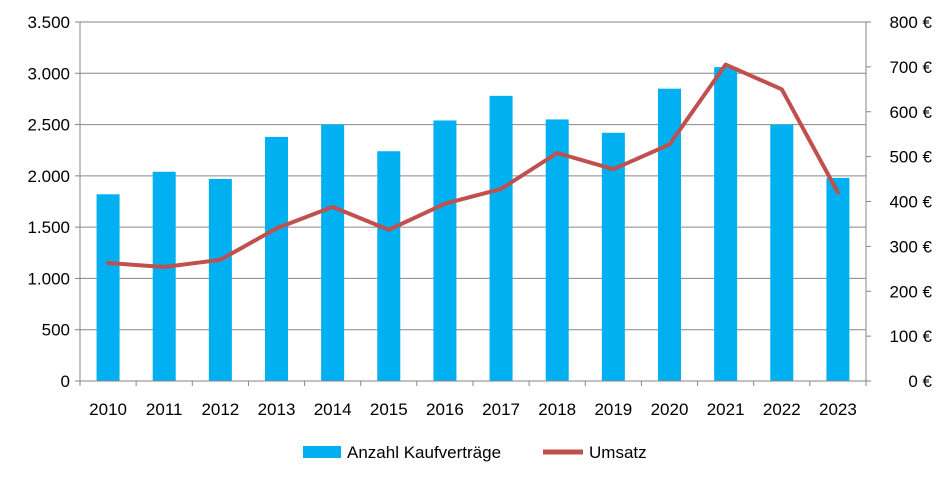 This screenshot has height=483, width=945. Describe the element at coordinates (48, 202) in the screenshot. I see `left-axis-tick-labels: 0 500 1.000 1.500 2.000 2.500 3.000 3.500` at that location.